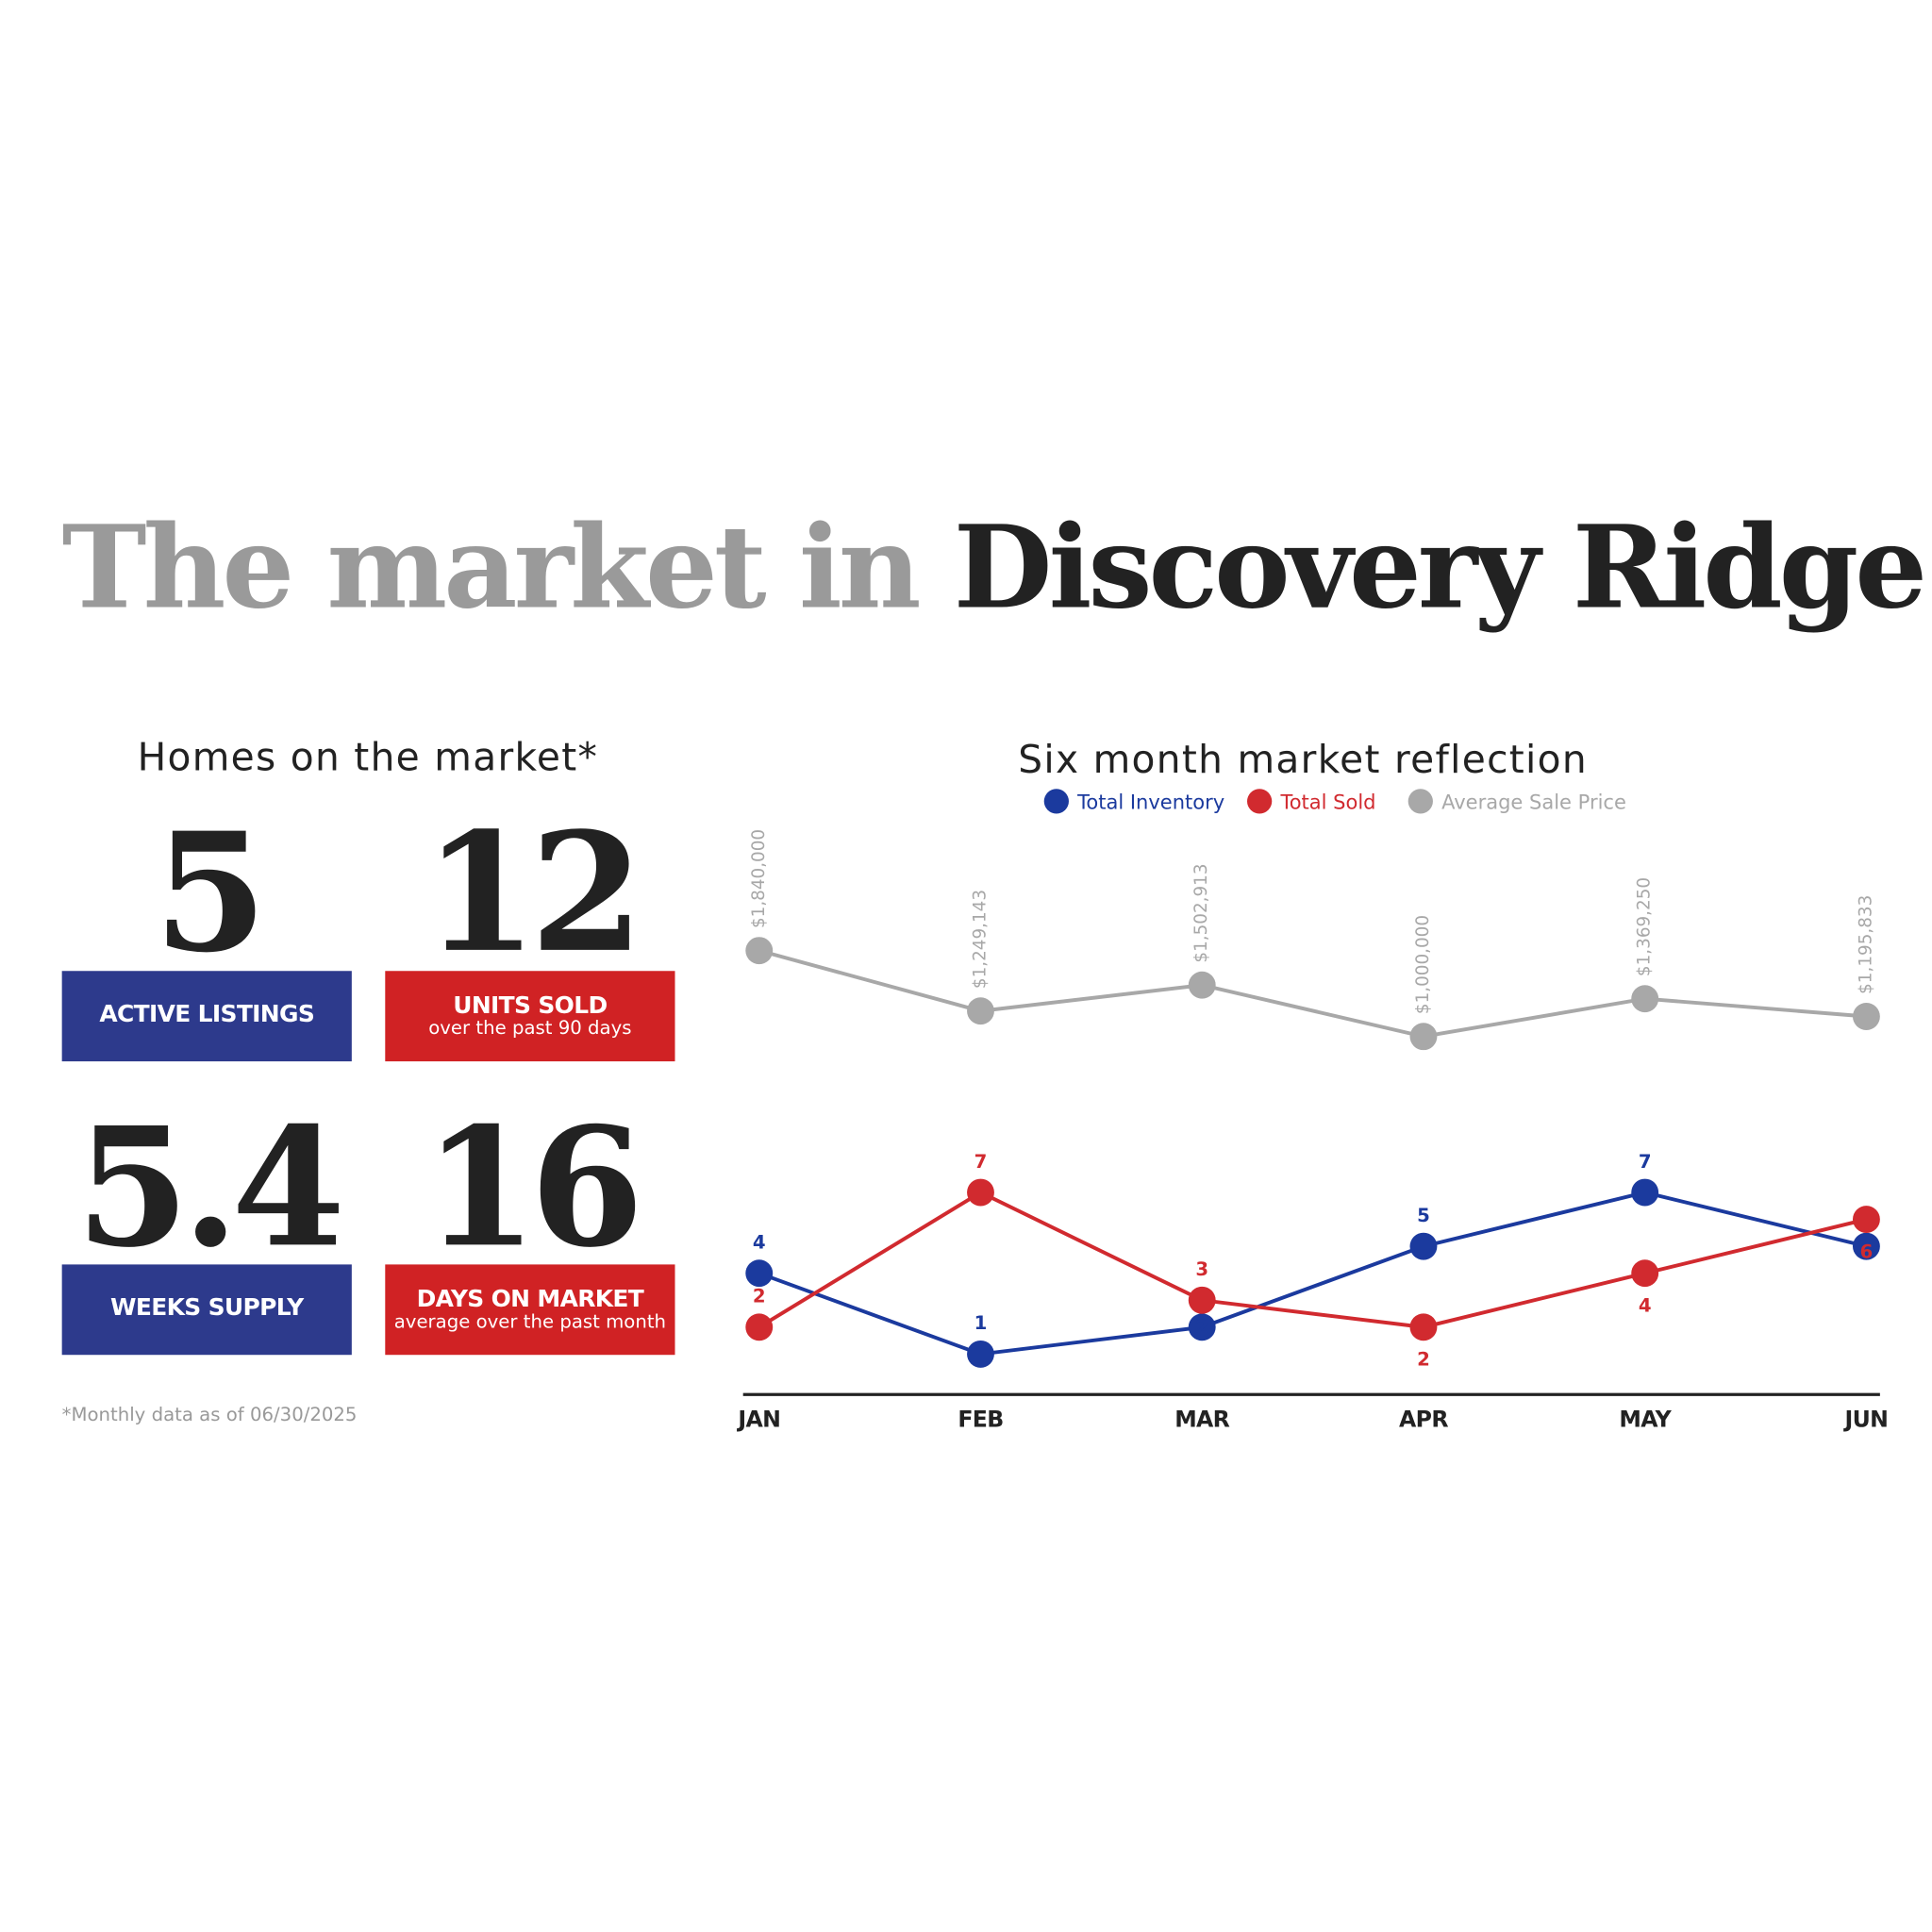 This screenshot has width=1932, height=1932. What do you see at coordinates (207, 1187) in the screenshot?
I see `stat-value: 5.4` at bounding box center [207, 1187].